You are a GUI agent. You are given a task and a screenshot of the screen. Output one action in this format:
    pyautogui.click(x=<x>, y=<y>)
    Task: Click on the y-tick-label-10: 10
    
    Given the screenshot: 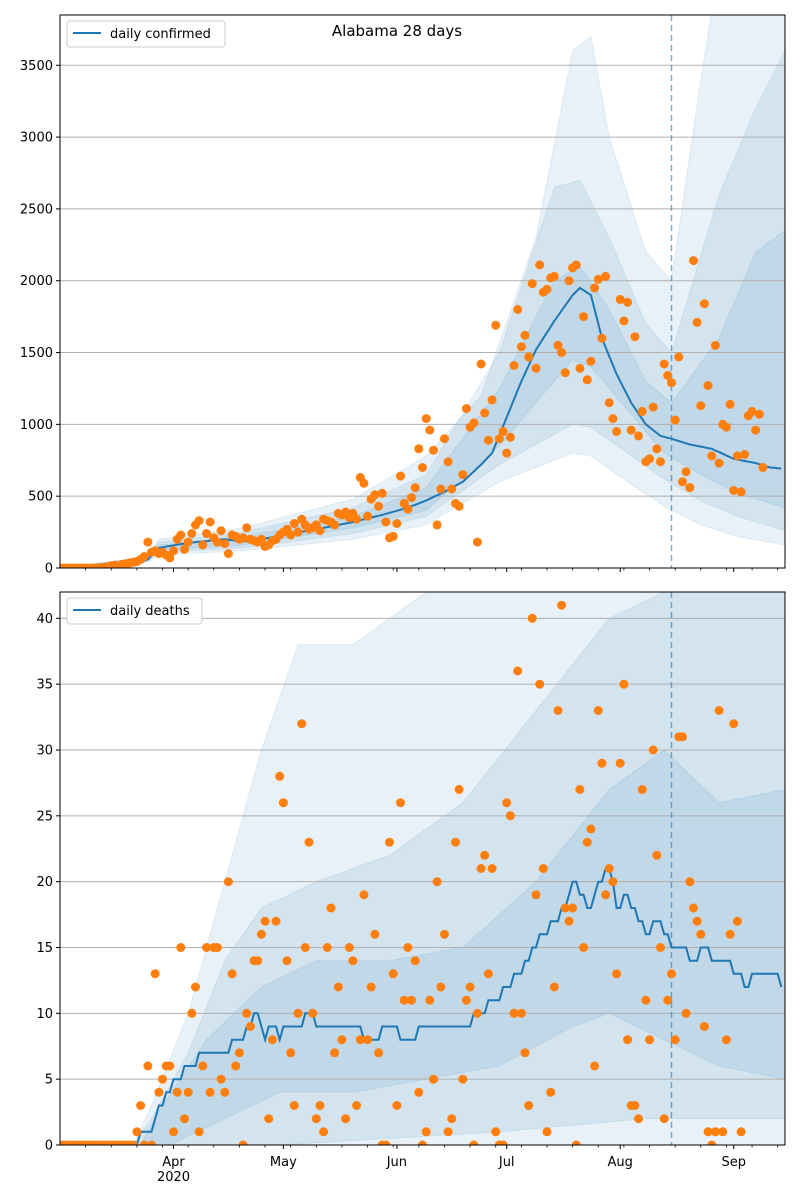 What is the action you would take?
    pyautogui.click(x=44, y=1014)
    